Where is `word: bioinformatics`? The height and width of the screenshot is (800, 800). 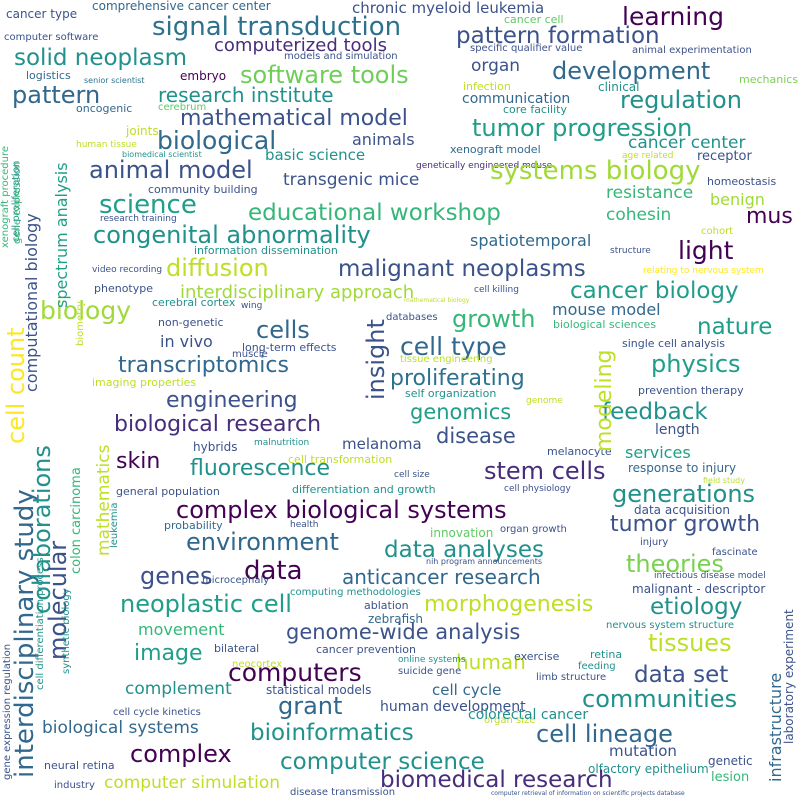
word: bioinformatics is located at coordinates (332, 733).